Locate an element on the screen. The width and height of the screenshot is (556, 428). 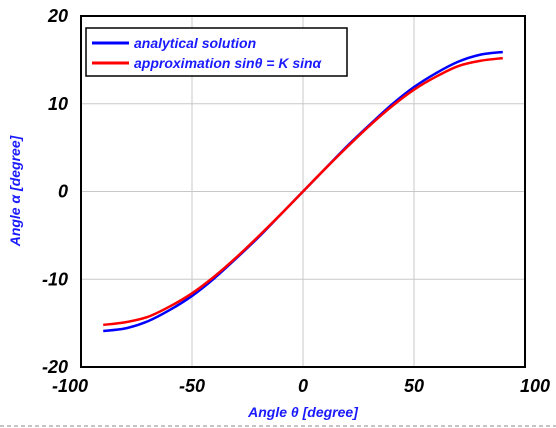
x-tick-labels: -100 -50 0 50 100 is located at coordinates (301, 386).